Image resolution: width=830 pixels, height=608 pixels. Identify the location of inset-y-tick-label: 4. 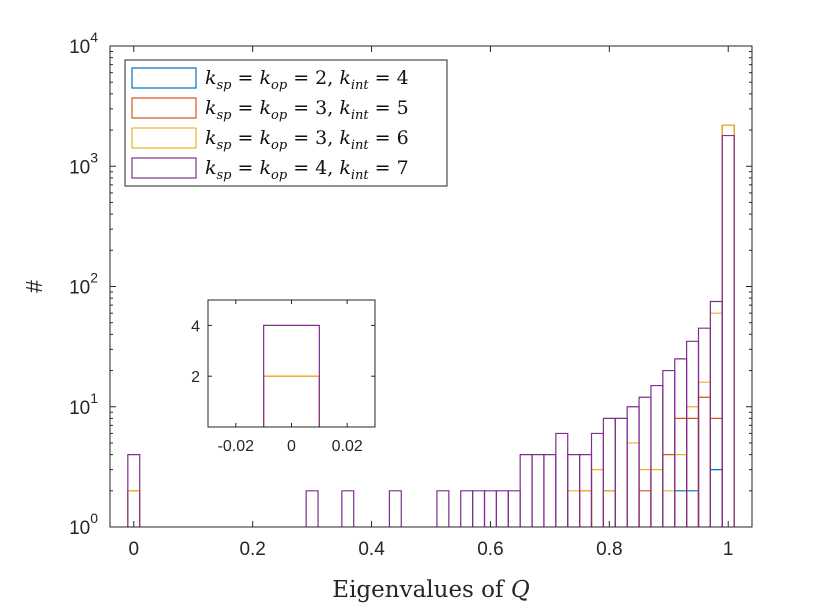
(195, 326).